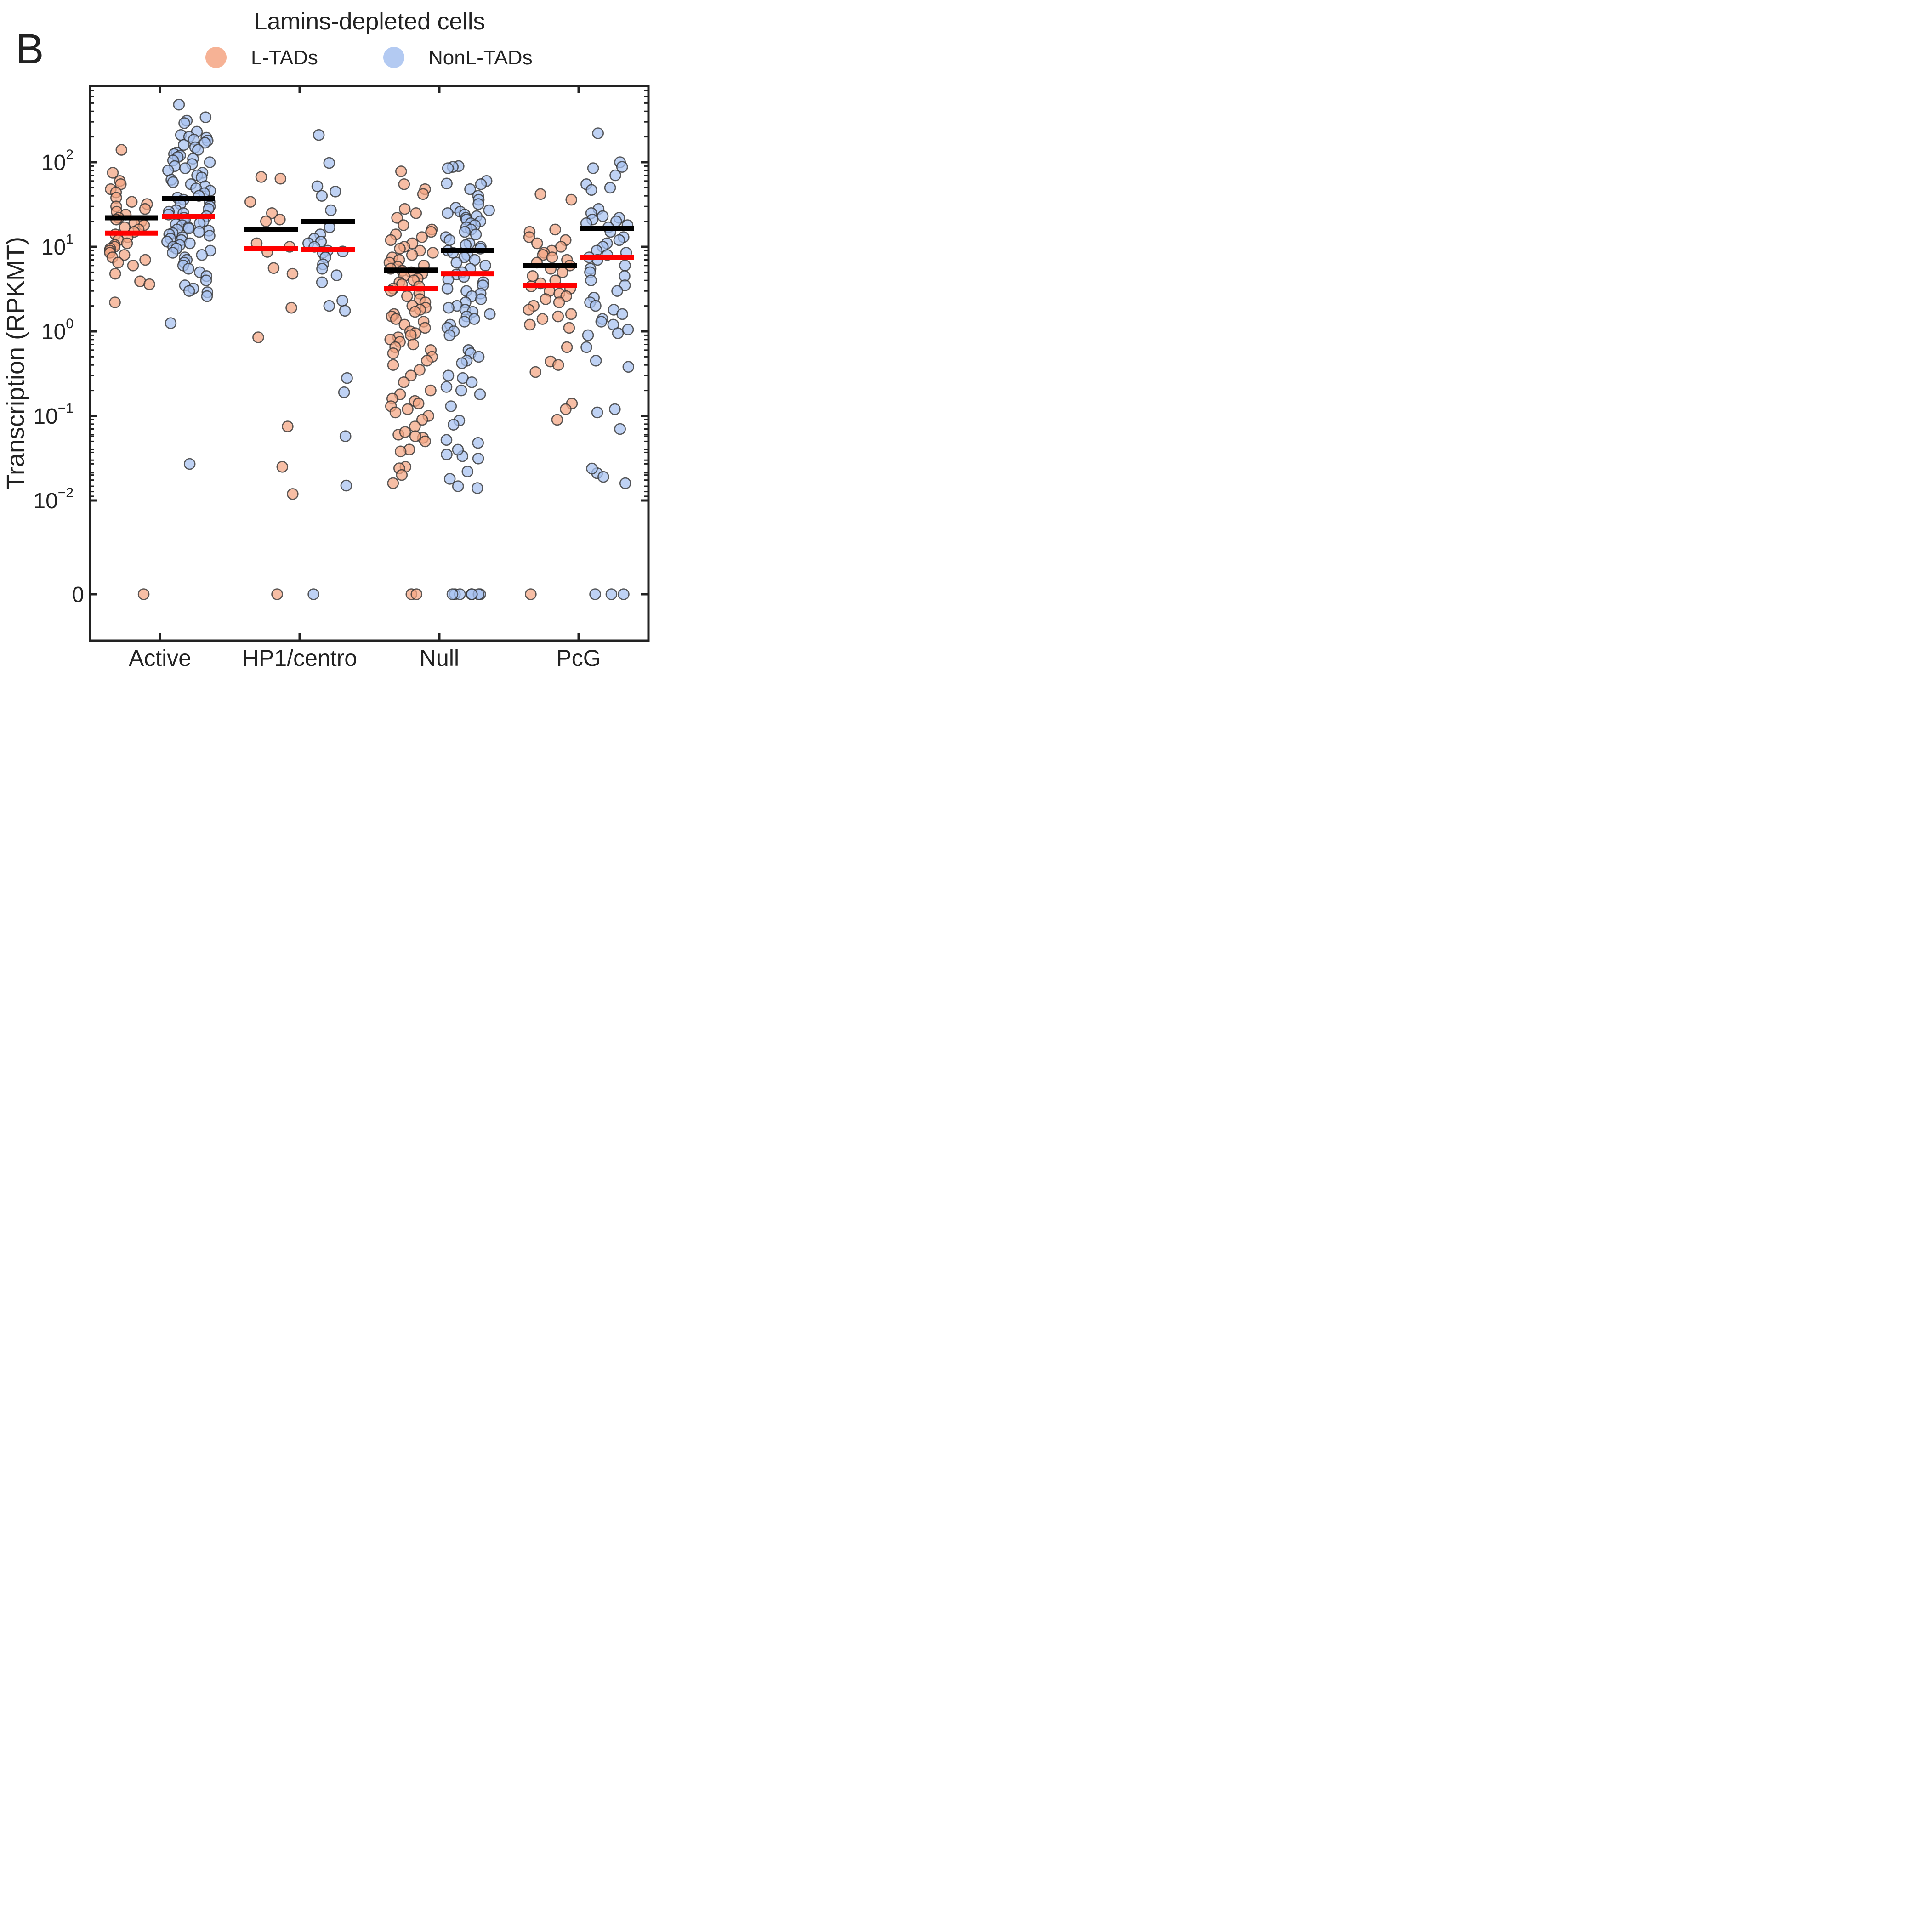 The width and height of the screenshot is (1932, 1932). What do you see at coordinates (369, 22) in the screenshot?
I see `chart-title: Lamins-depleted cells` at bounding box center [369, 22].